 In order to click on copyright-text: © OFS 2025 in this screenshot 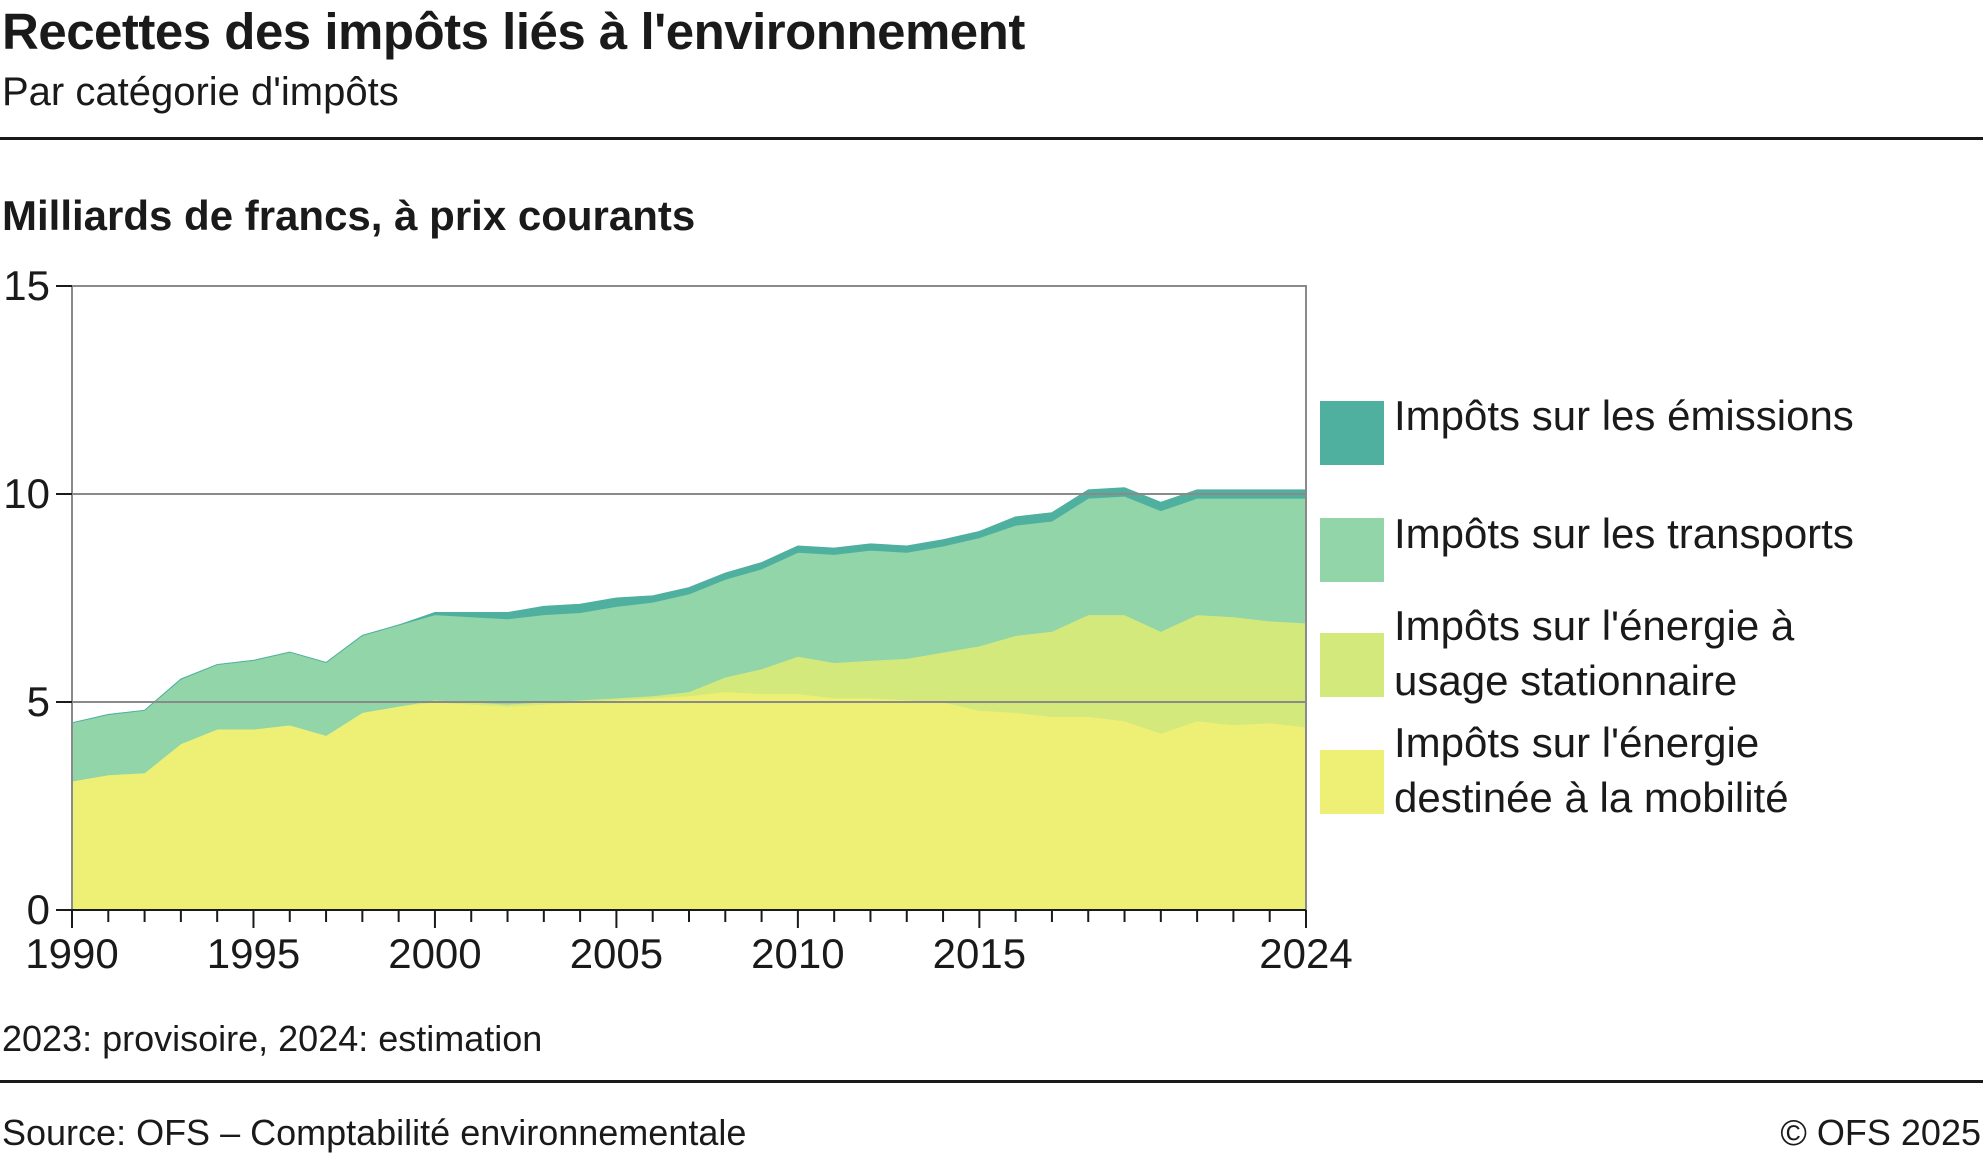, I will do `click(1880, 1132)`.